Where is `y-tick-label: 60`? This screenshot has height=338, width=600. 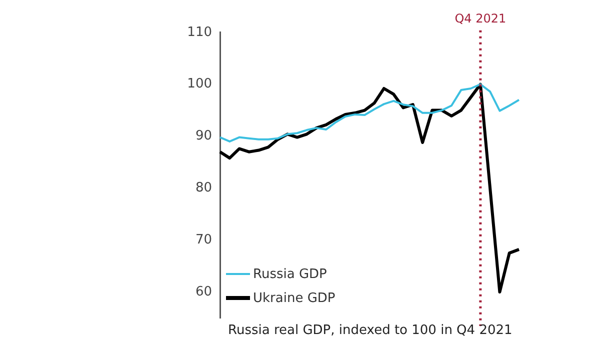
y-tick-label: 60 is located at coordinates (203, 292).